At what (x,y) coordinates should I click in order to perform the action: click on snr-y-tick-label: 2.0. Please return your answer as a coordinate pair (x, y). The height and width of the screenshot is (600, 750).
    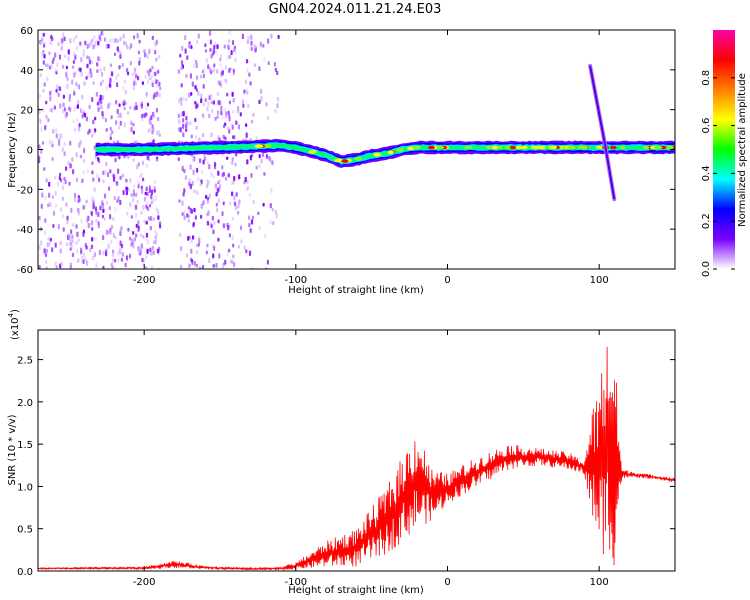
    Looking at the image, I should click on (25, 403).